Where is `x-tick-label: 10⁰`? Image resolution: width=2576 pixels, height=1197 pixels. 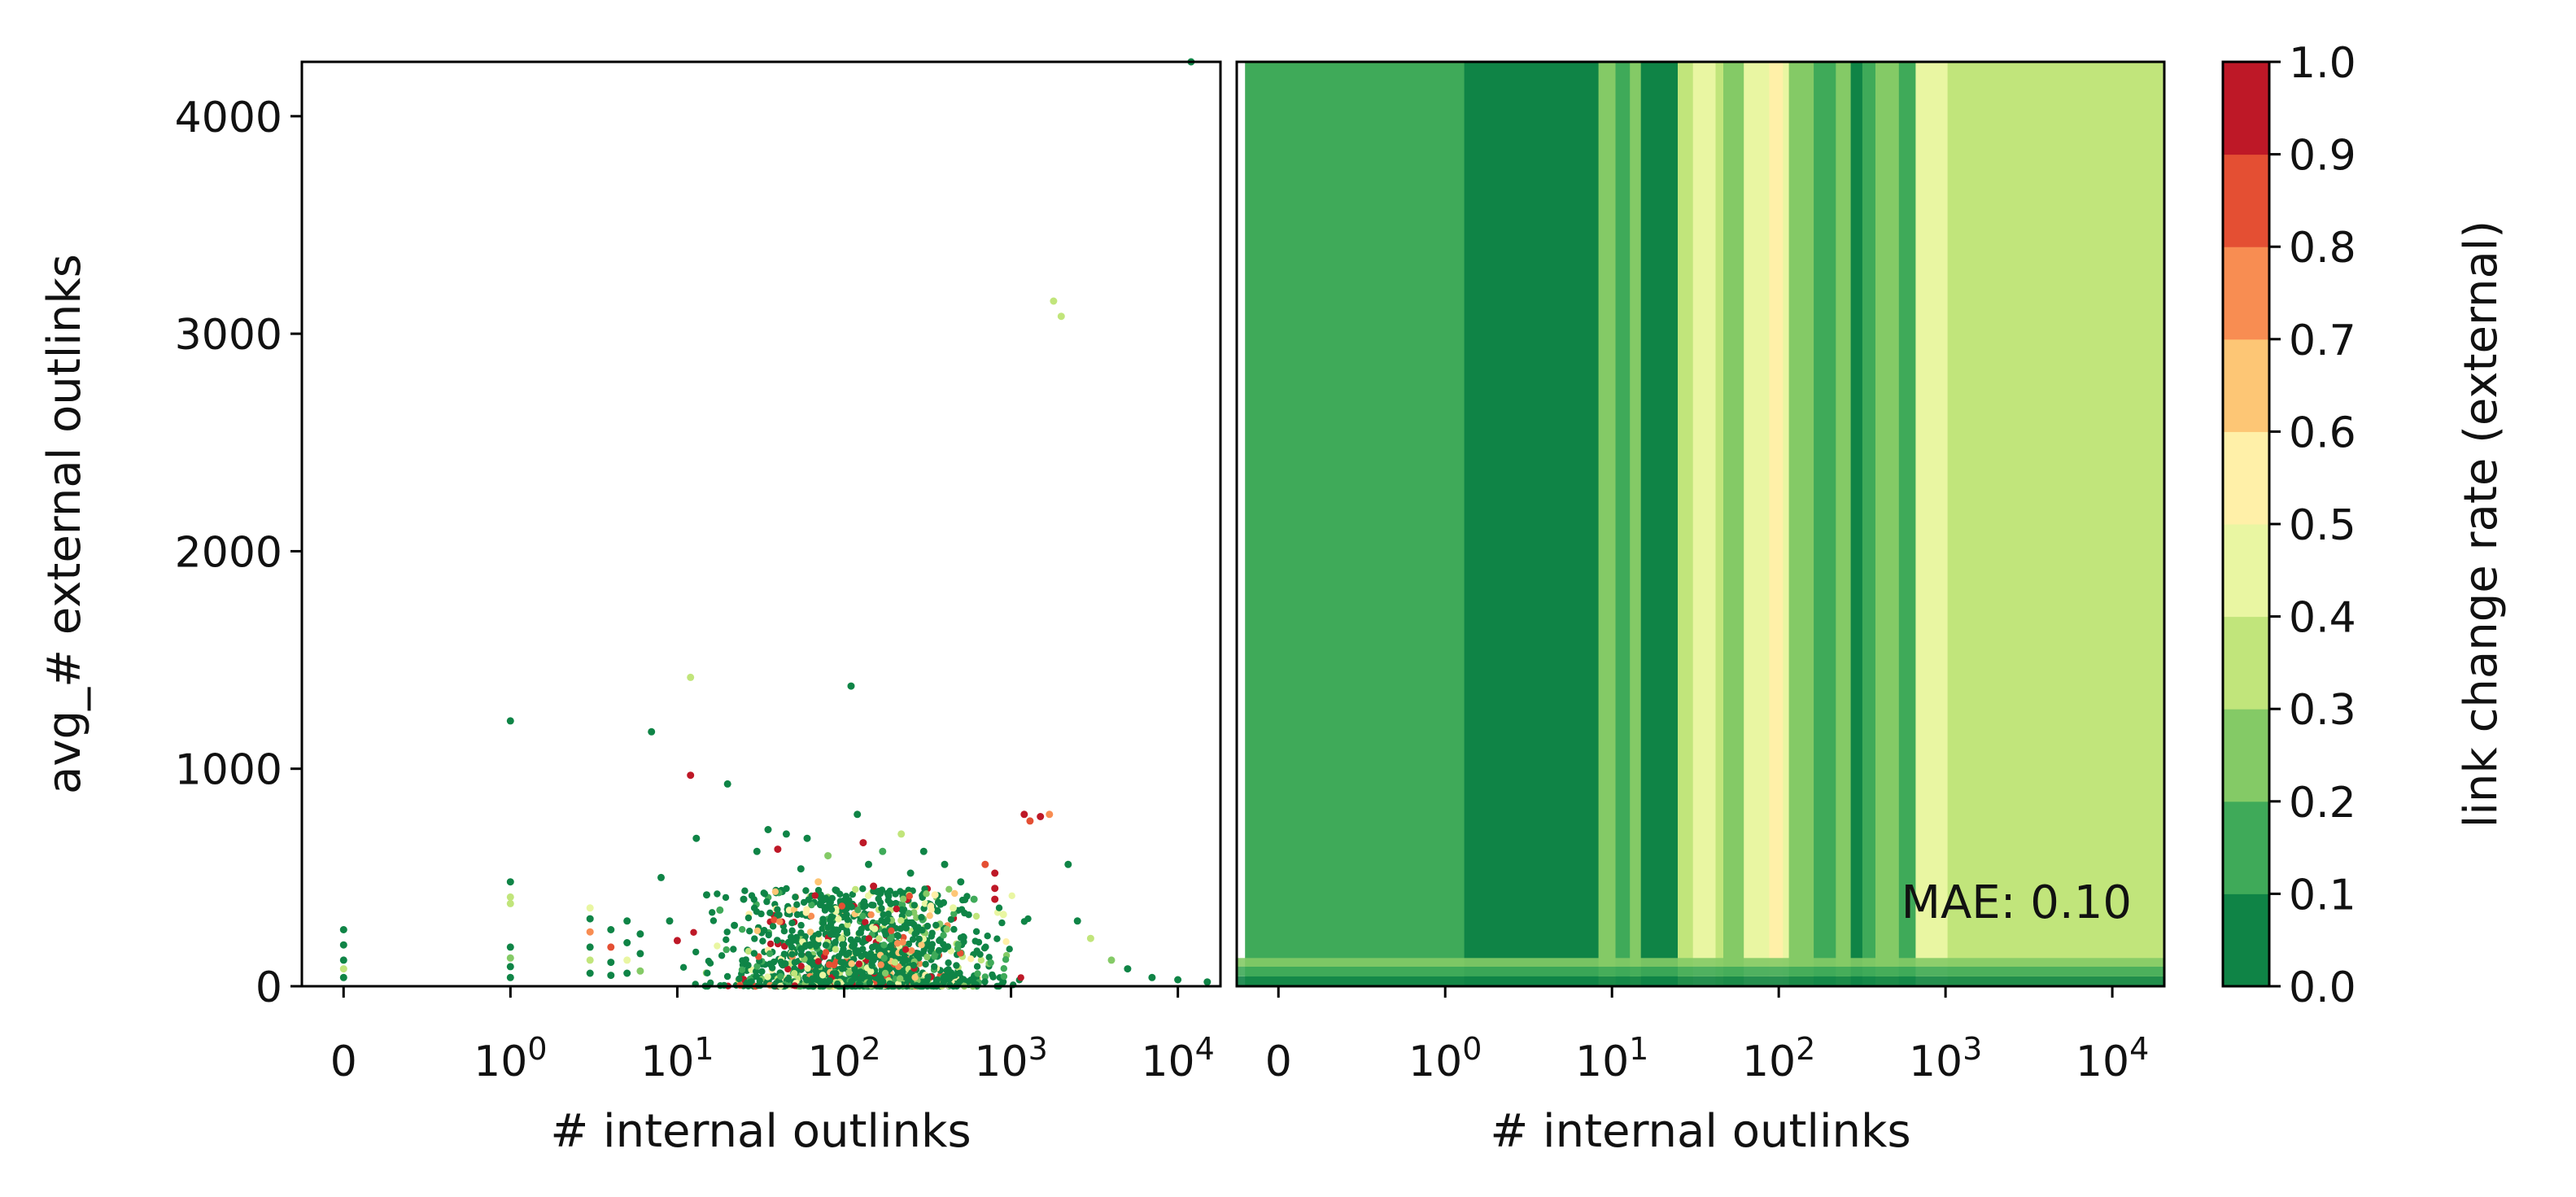 x-tick-label: 10⁰ is located at coordinates (1445, 1058).